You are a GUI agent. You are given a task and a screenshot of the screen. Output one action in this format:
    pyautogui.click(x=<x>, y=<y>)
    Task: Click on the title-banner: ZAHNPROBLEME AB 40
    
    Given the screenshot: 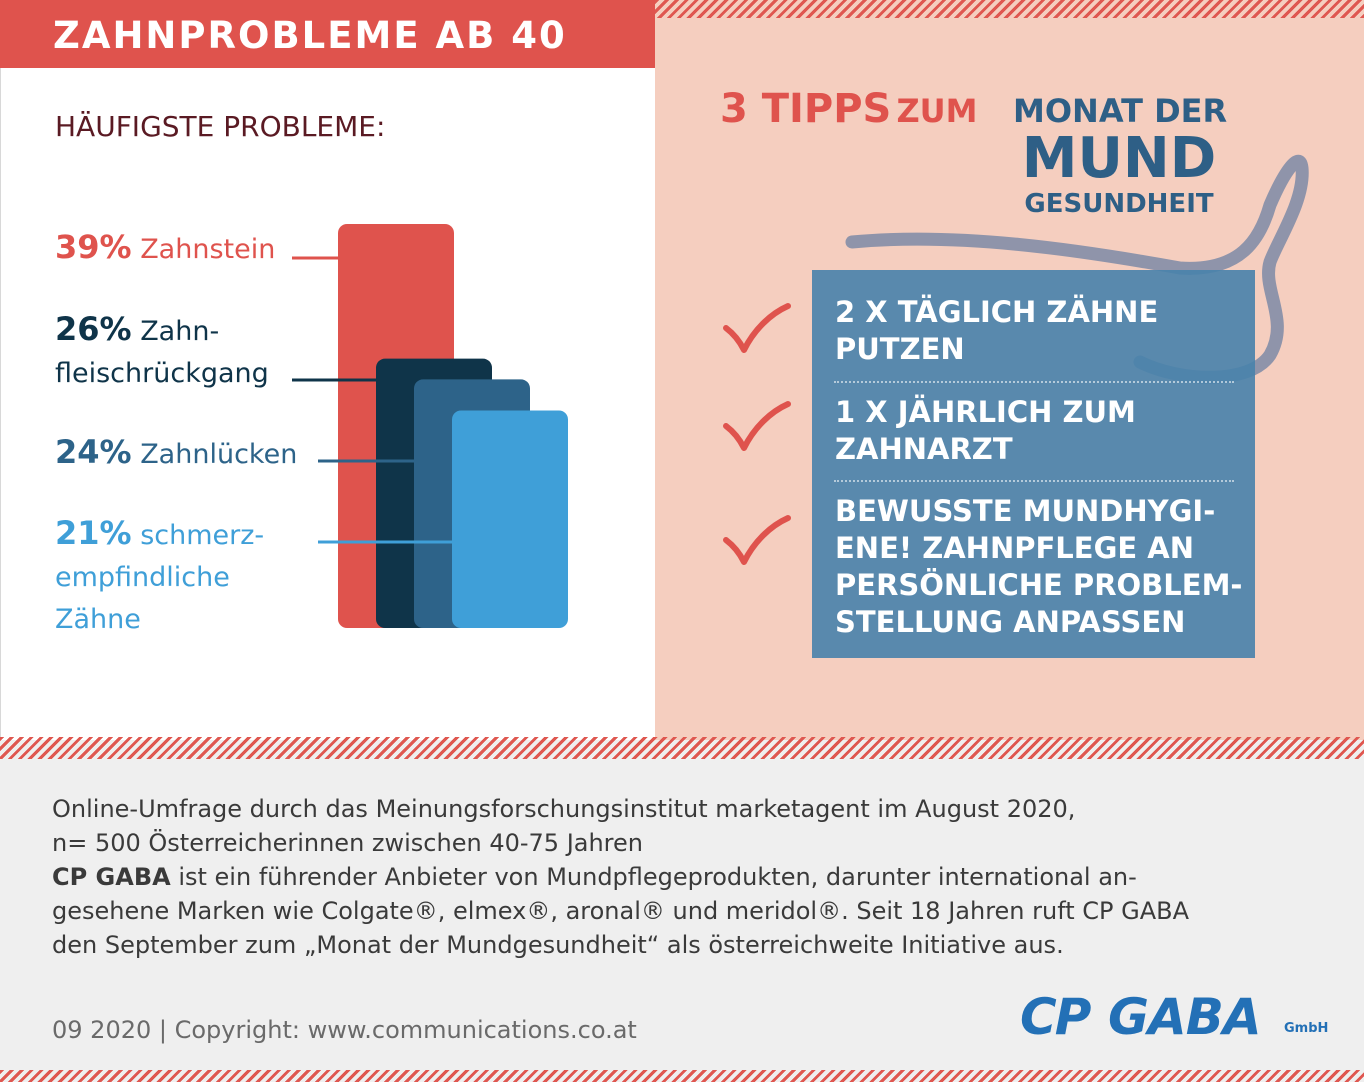 What is the action you would take?
    pyautogui.click(x=327, y=34)
    